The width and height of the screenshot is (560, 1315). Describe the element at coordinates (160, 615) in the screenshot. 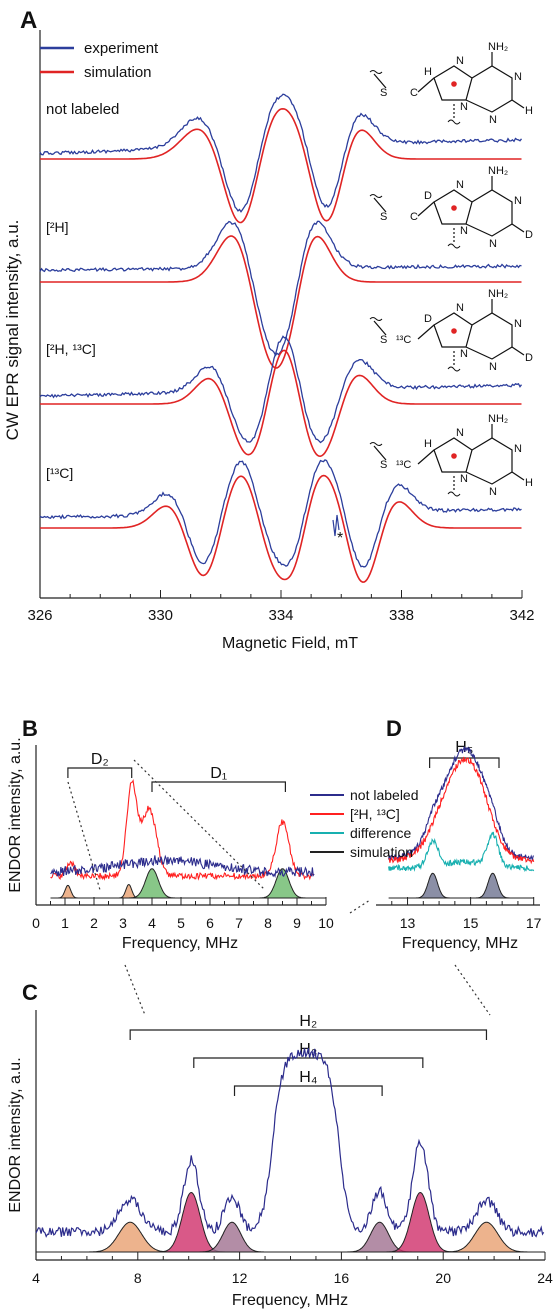

I see `a-x-tick-label: 330` at that location.